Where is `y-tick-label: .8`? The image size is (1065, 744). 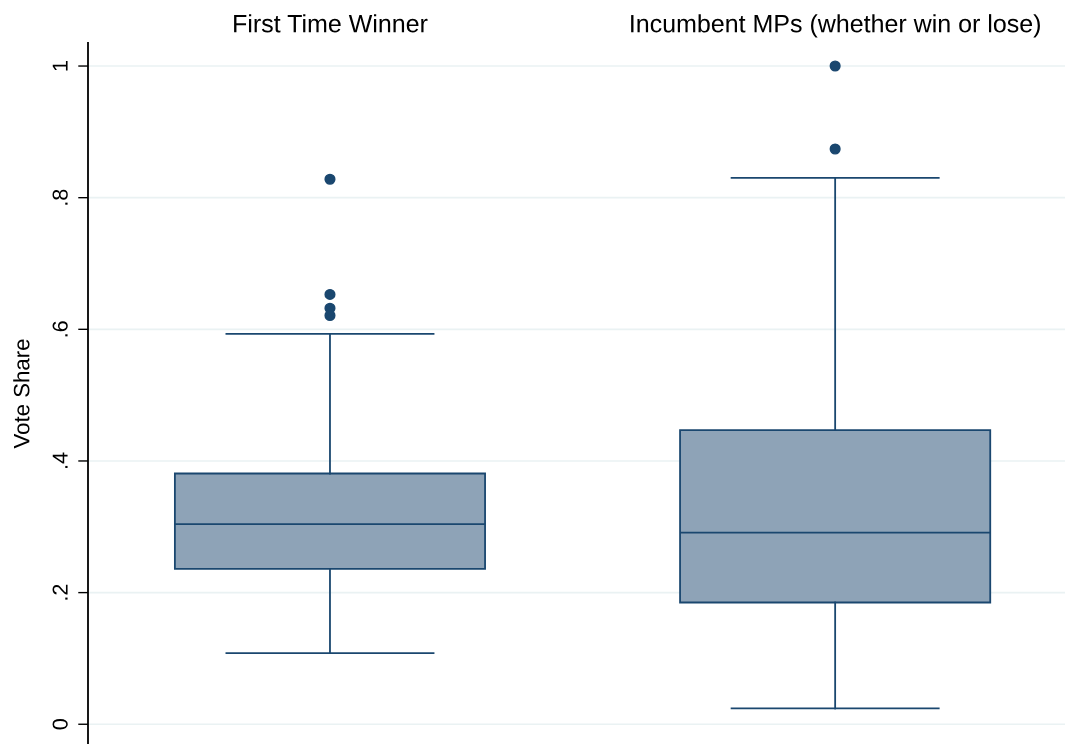 y-tick-label: .8 is located at coordinates (60, 197).